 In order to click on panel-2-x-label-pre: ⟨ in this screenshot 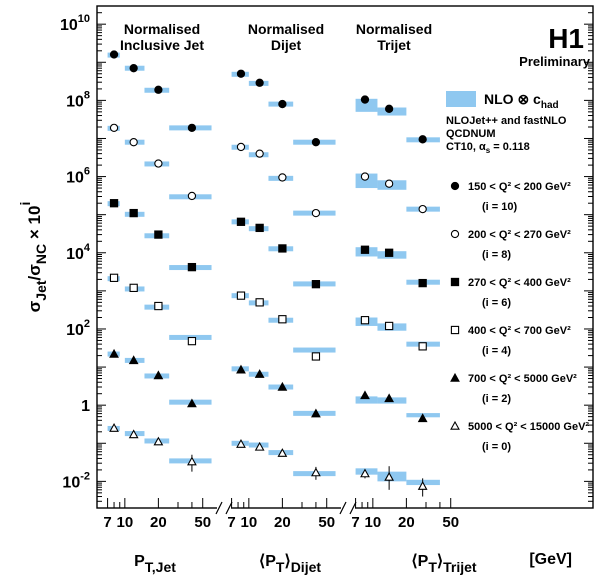, I will do `click(262, 561)`.